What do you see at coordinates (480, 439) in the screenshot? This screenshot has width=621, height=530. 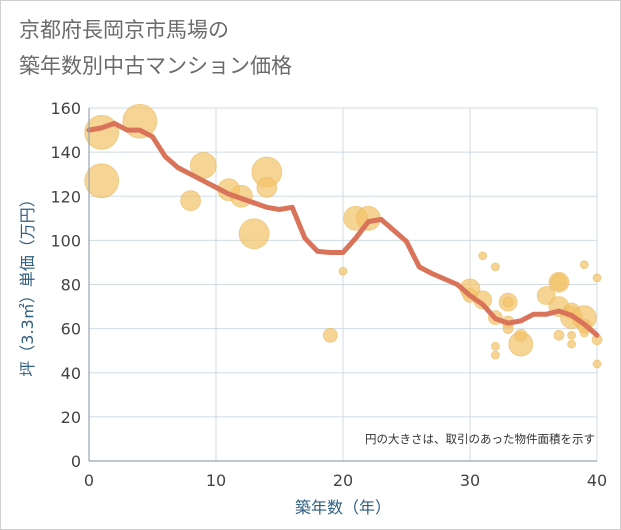 I see `bubble-size-note: 円の大きさは、取引のあった物件面積を示す` at bounding box center [480, 439].